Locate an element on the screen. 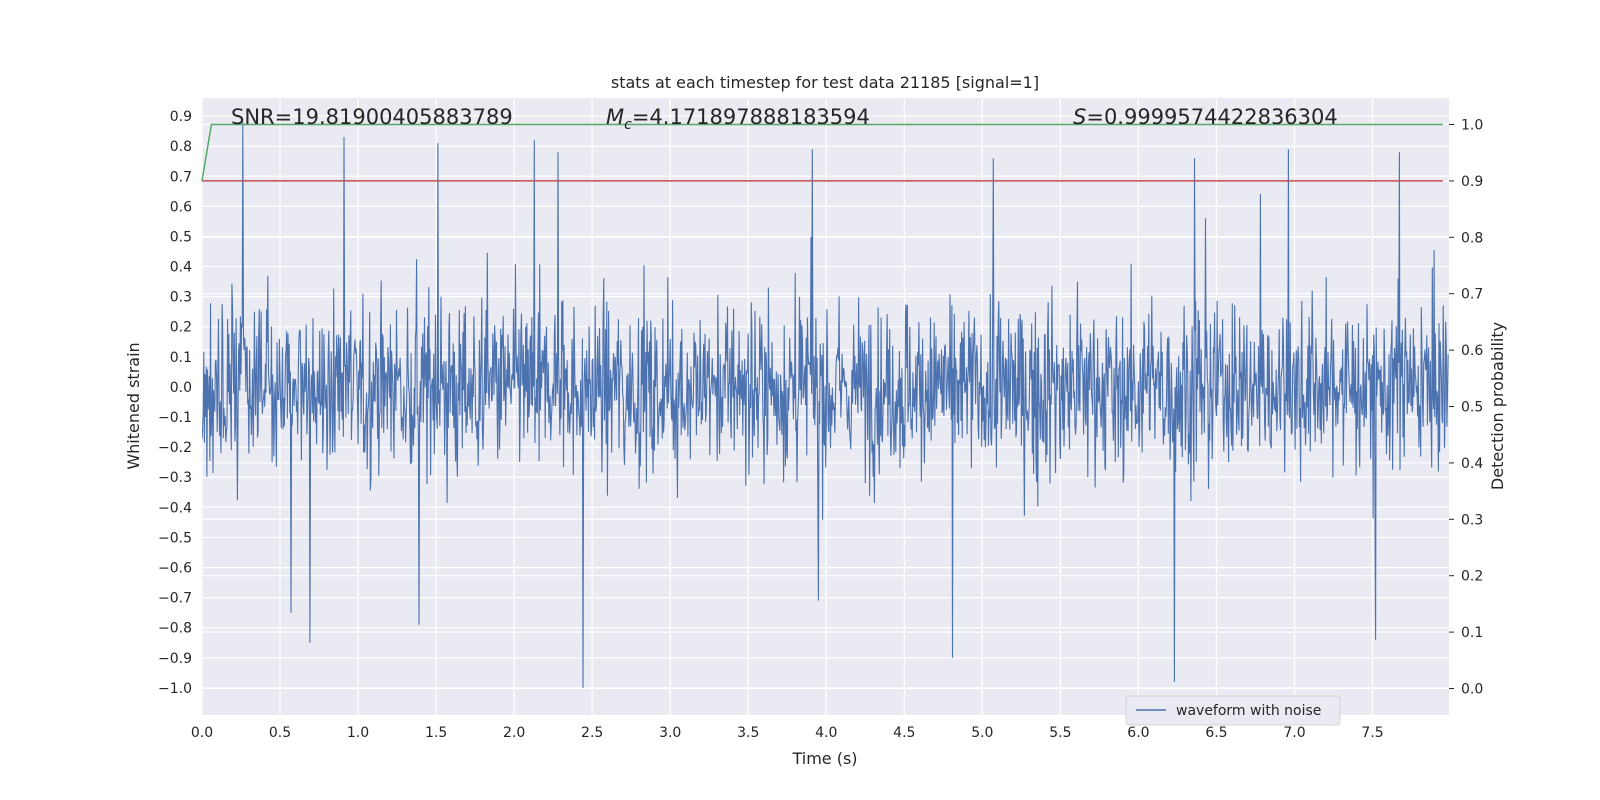 The height and width of the screenshot is (800, 1600). y-tick-label: −1.0 is located at coordinates (175, 689).